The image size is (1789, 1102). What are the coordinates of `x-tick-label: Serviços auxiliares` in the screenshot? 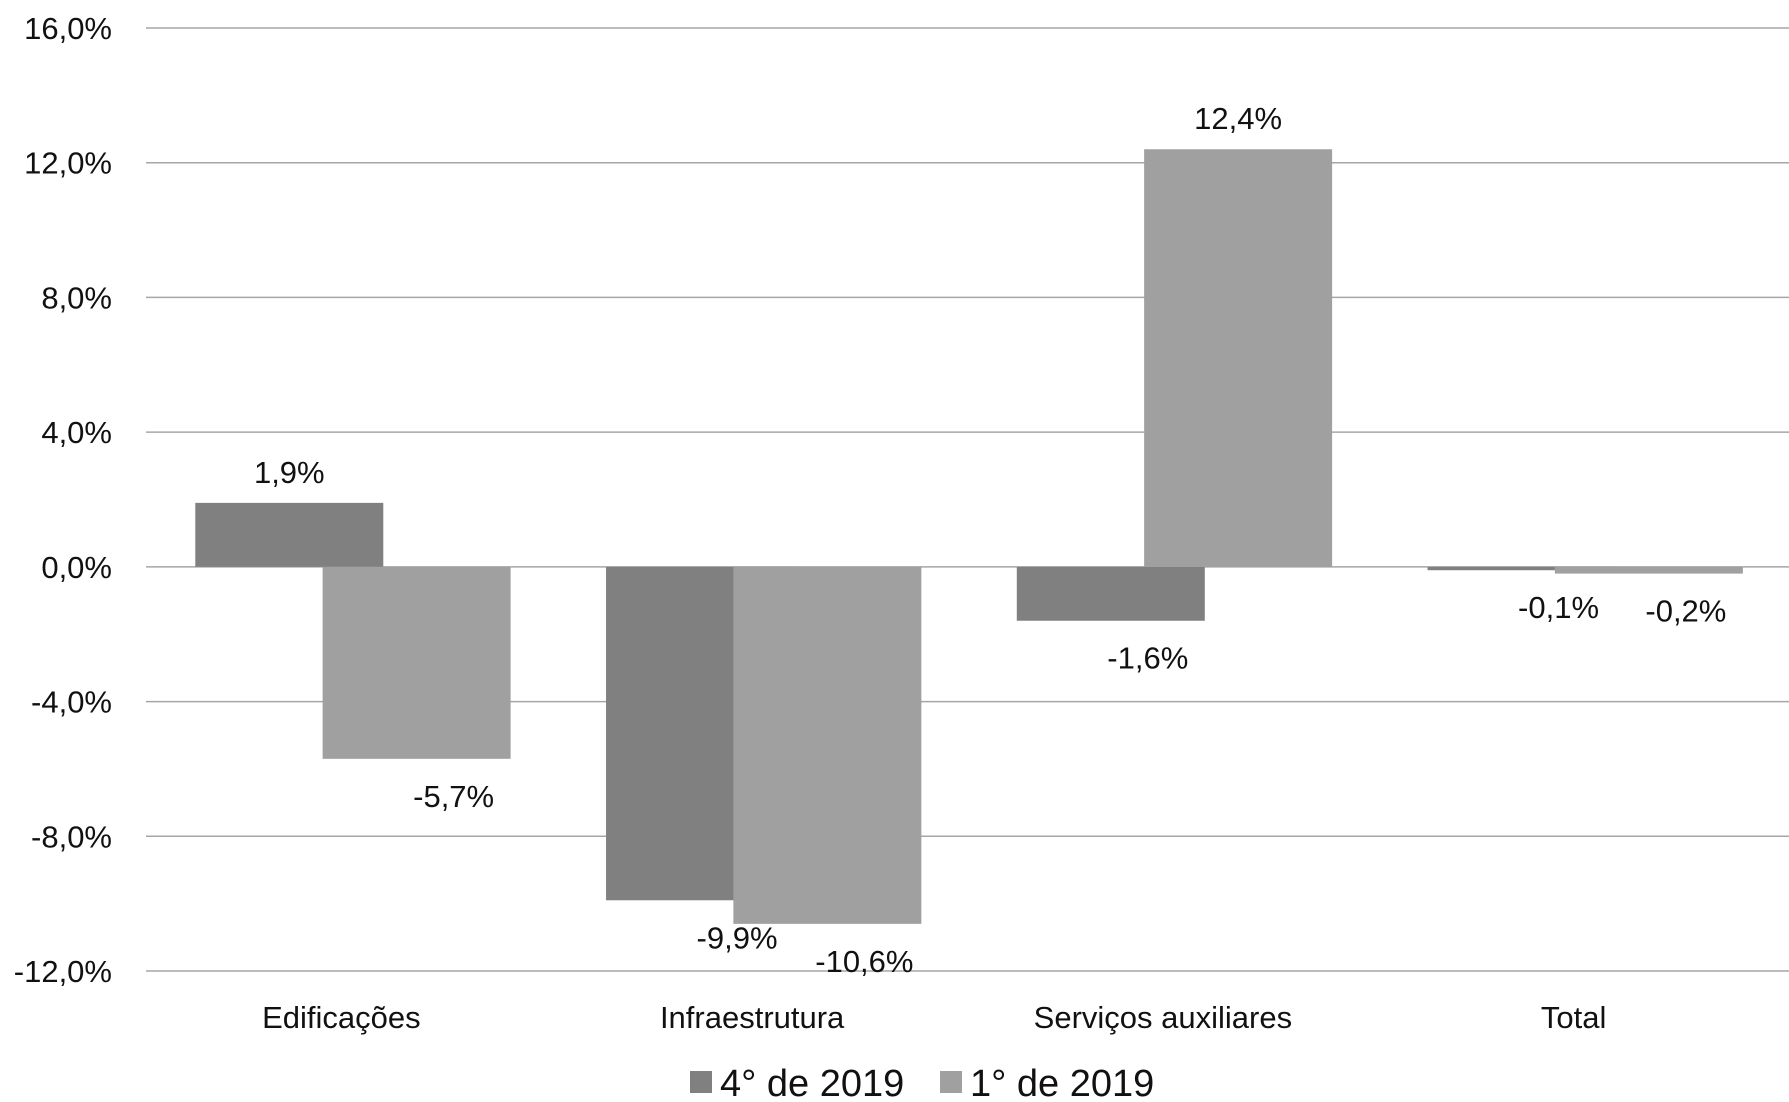 It's located at (1163, 1017).